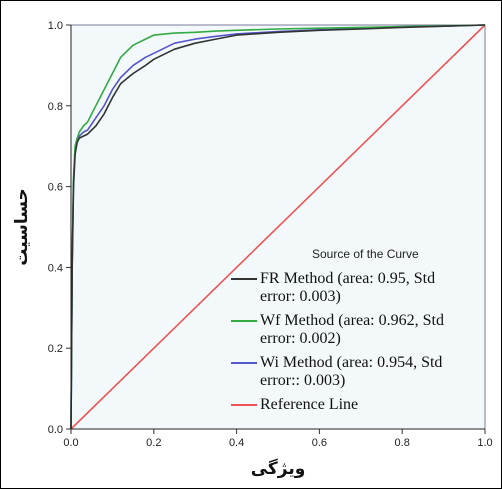  I want to click on legend-label-fr-method: FR Method (area: 0.95, Std, so click(347, 278).